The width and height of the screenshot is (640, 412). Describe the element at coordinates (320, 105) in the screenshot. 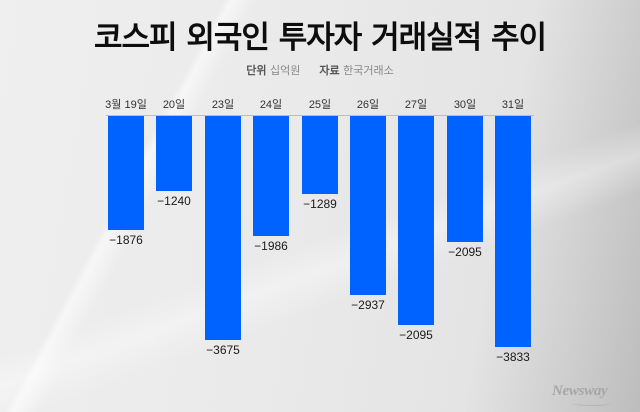

I see `category-label: 25일` at that location.